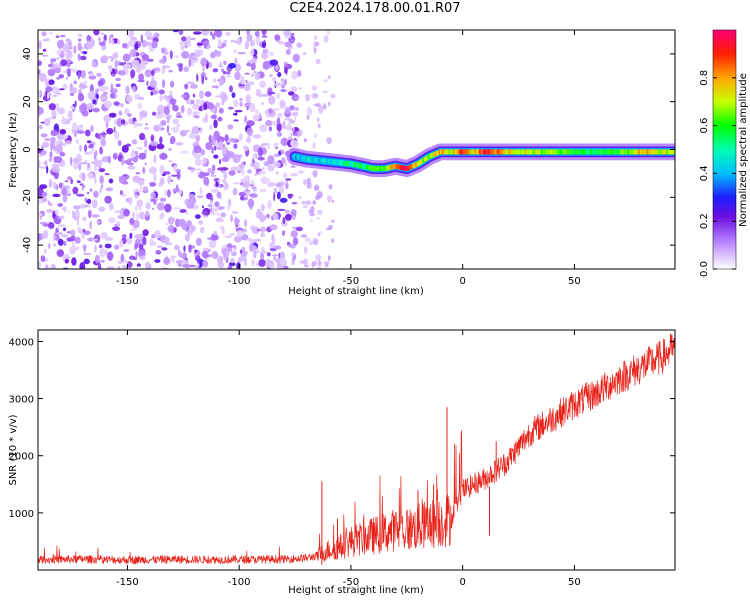 The width and height of the screenshot is (750, 600). Describe the element at coordinates (375, 8) in the screenshot. I see `figure-title: C2E4.2024.178.00.01.R07` at that location.